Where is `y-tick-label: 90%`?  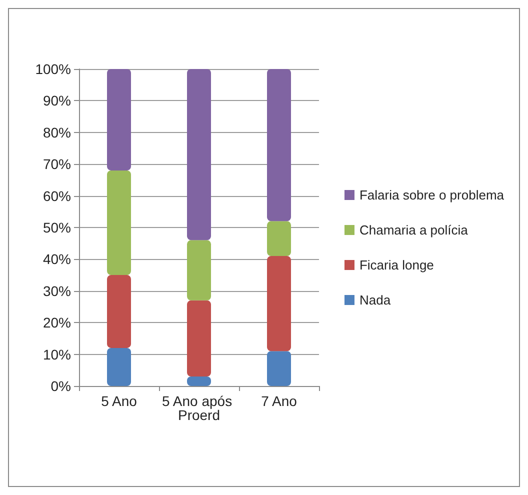
y-tick-label: 90% is located at coordinates (56, 100).